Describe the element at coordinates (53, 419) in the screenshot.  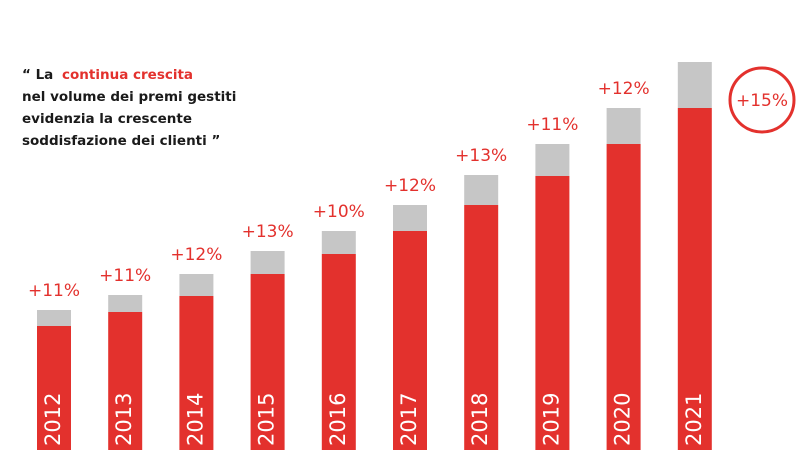
I see `year-label: 2012` at that location.